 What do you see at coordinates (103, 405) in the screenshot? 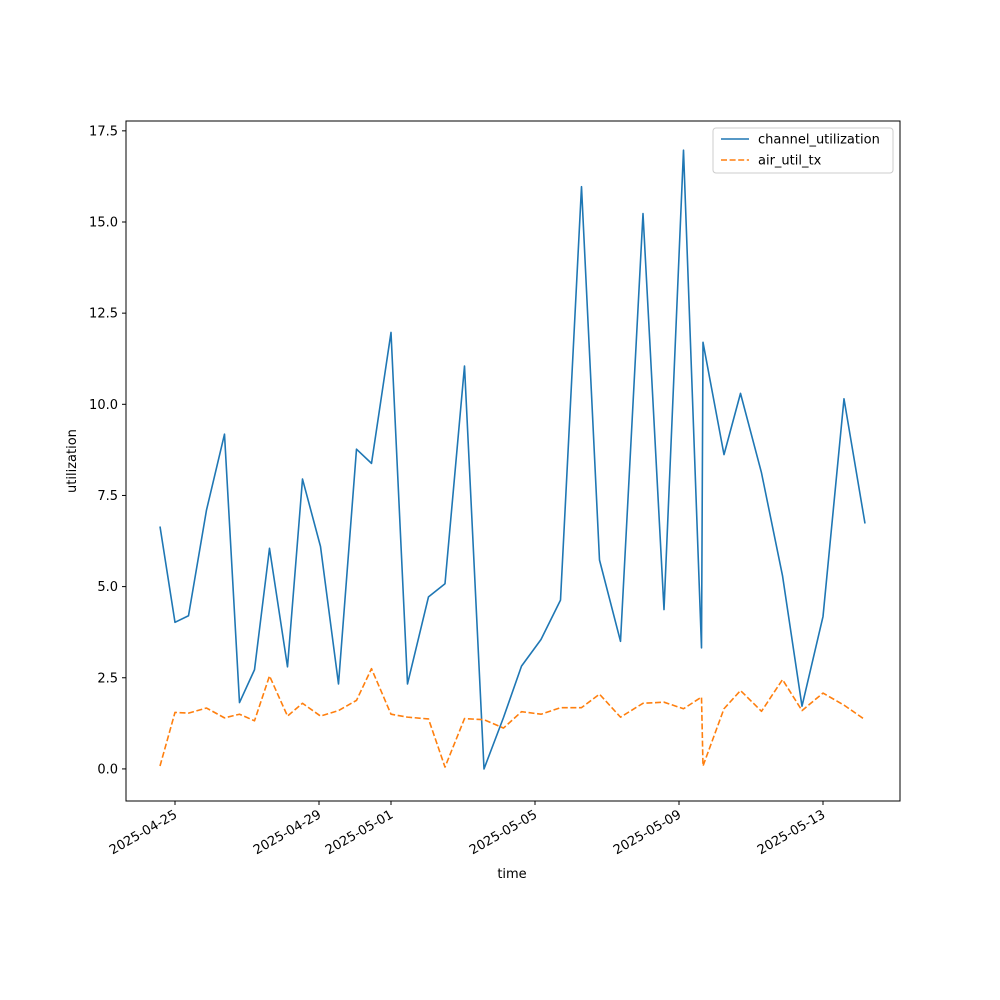
I see `y-tick-label: 10.0` at bounding box center [103, 405].